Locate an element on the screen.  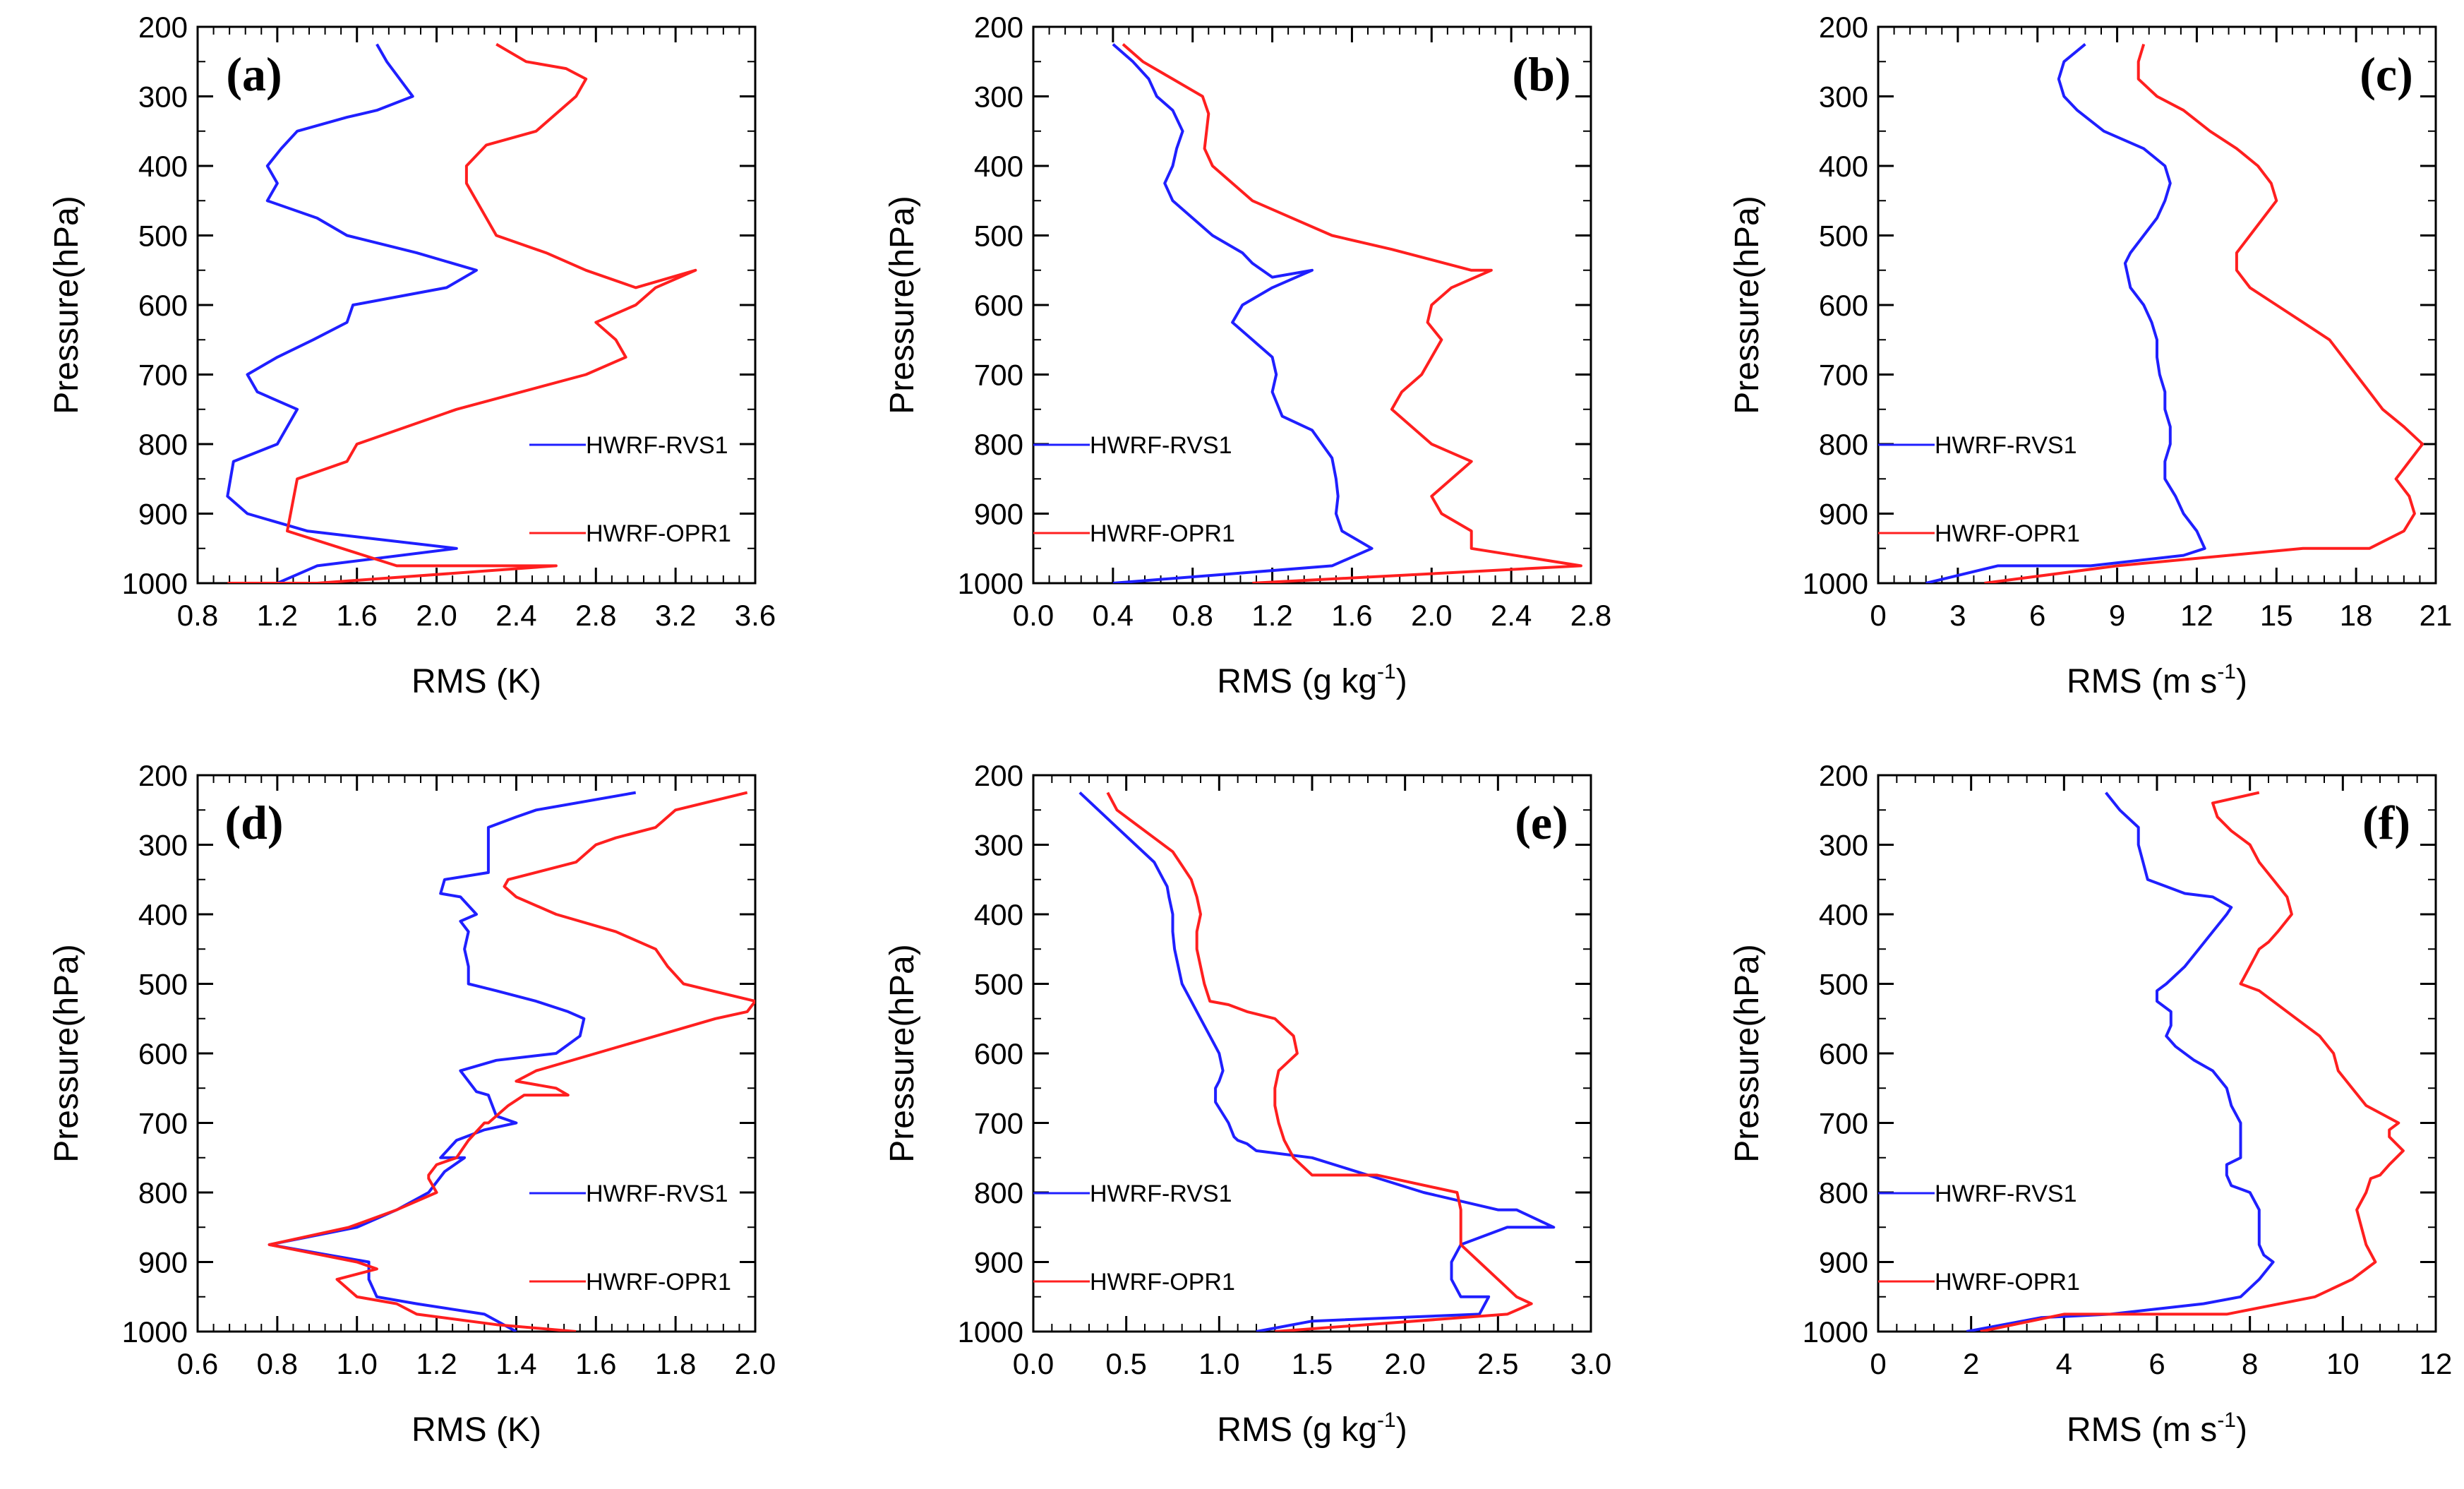
x-axis-title: RMS (K) is located at coordinates (476, 1430).